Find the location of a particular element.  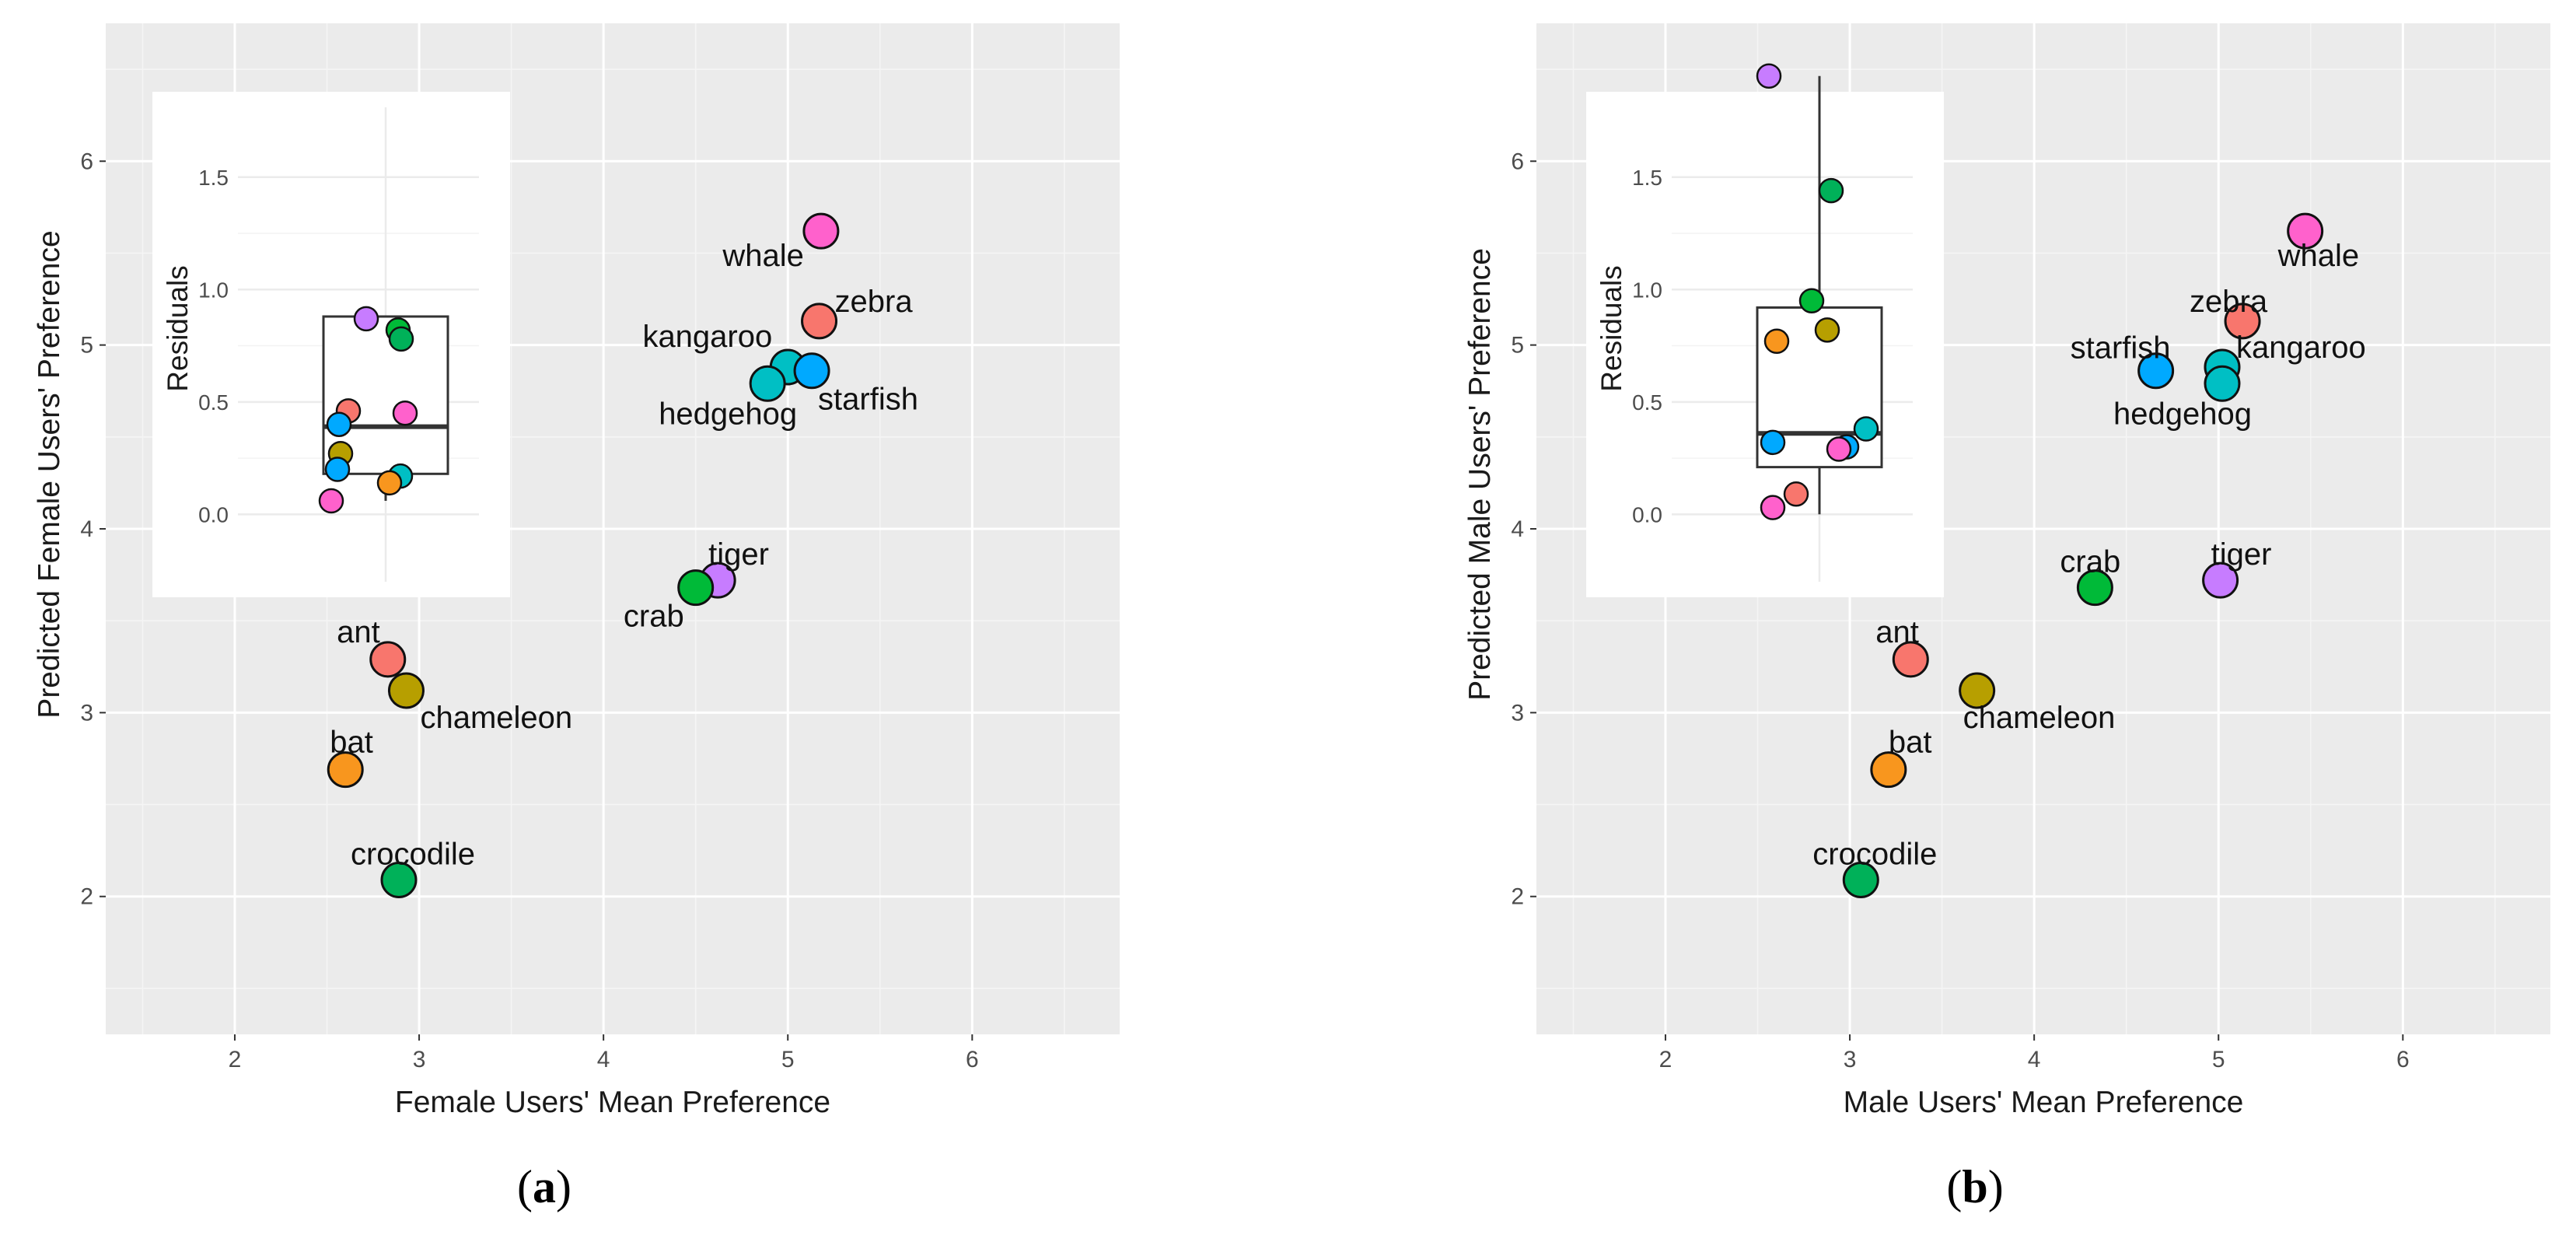

point-tiger is located at coordinates (2220, 580).